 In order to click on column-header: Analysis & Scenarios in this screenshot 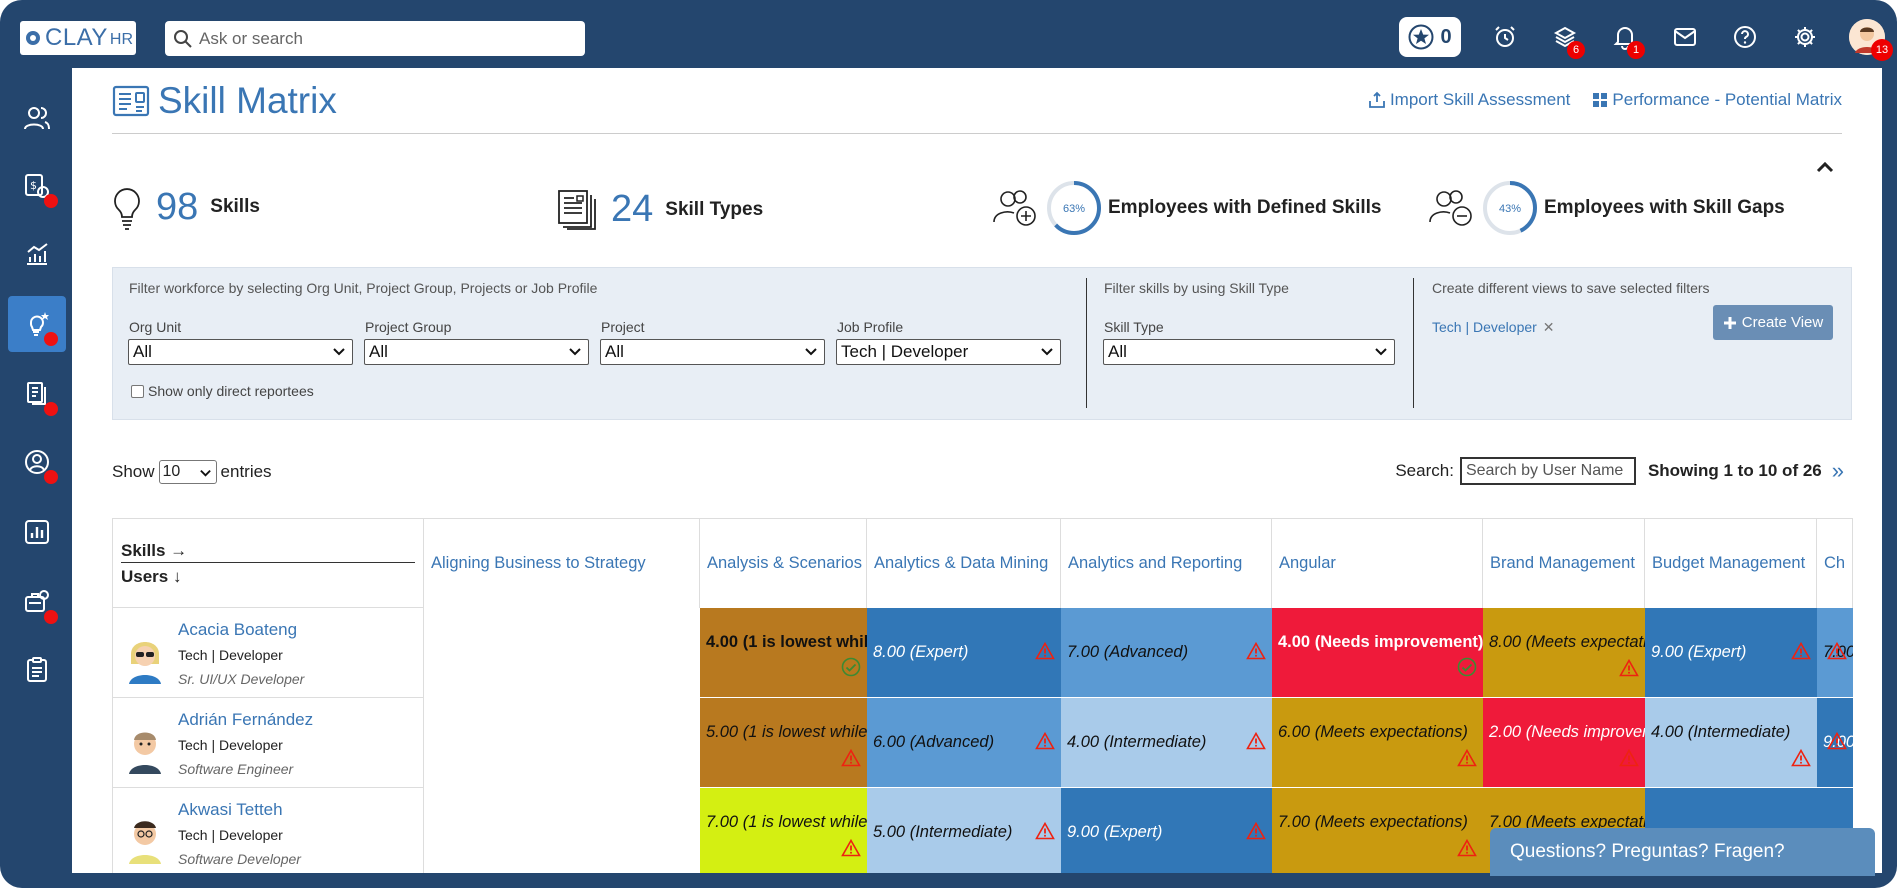, I will do `click(783, 563)`.